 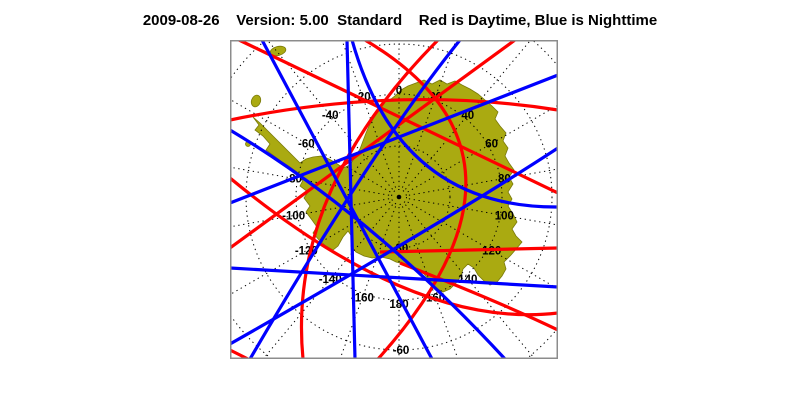 I want to click on longitude-label: -160, so click(x=362, y=299).